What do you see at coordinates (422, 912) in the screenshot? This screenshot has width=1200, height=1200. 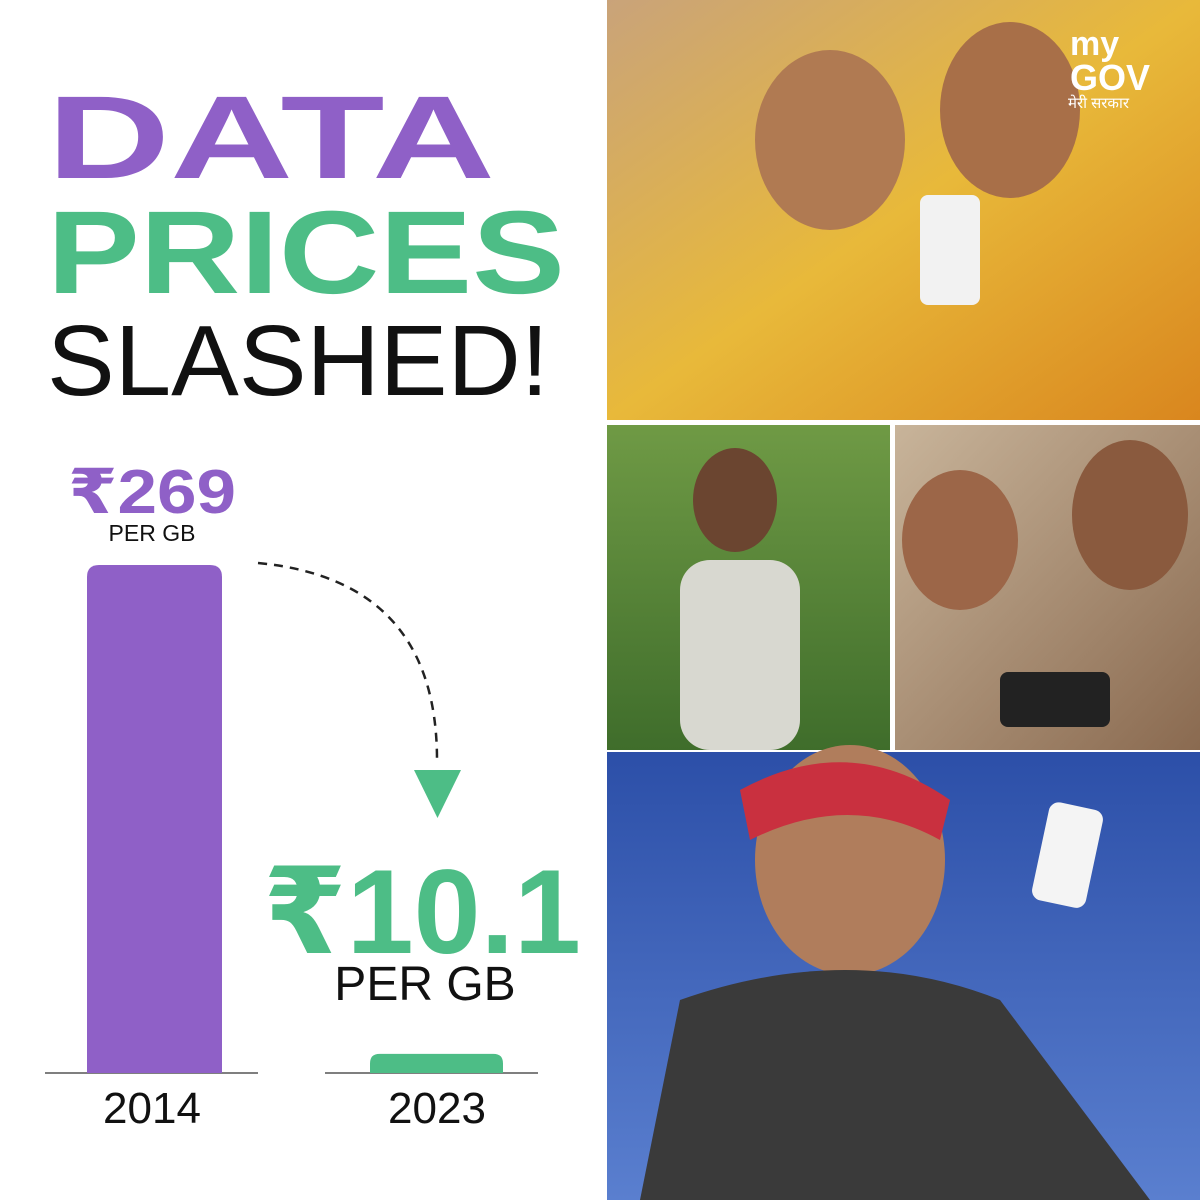 I see `value-label: ₹10.1` at bounding box center [422, 912].